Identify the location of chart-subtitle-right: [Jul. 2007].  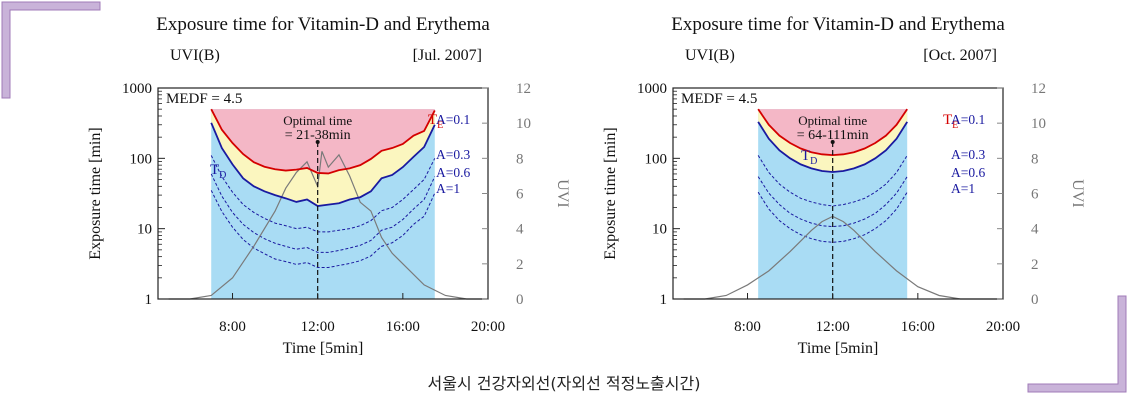
(447, 55).